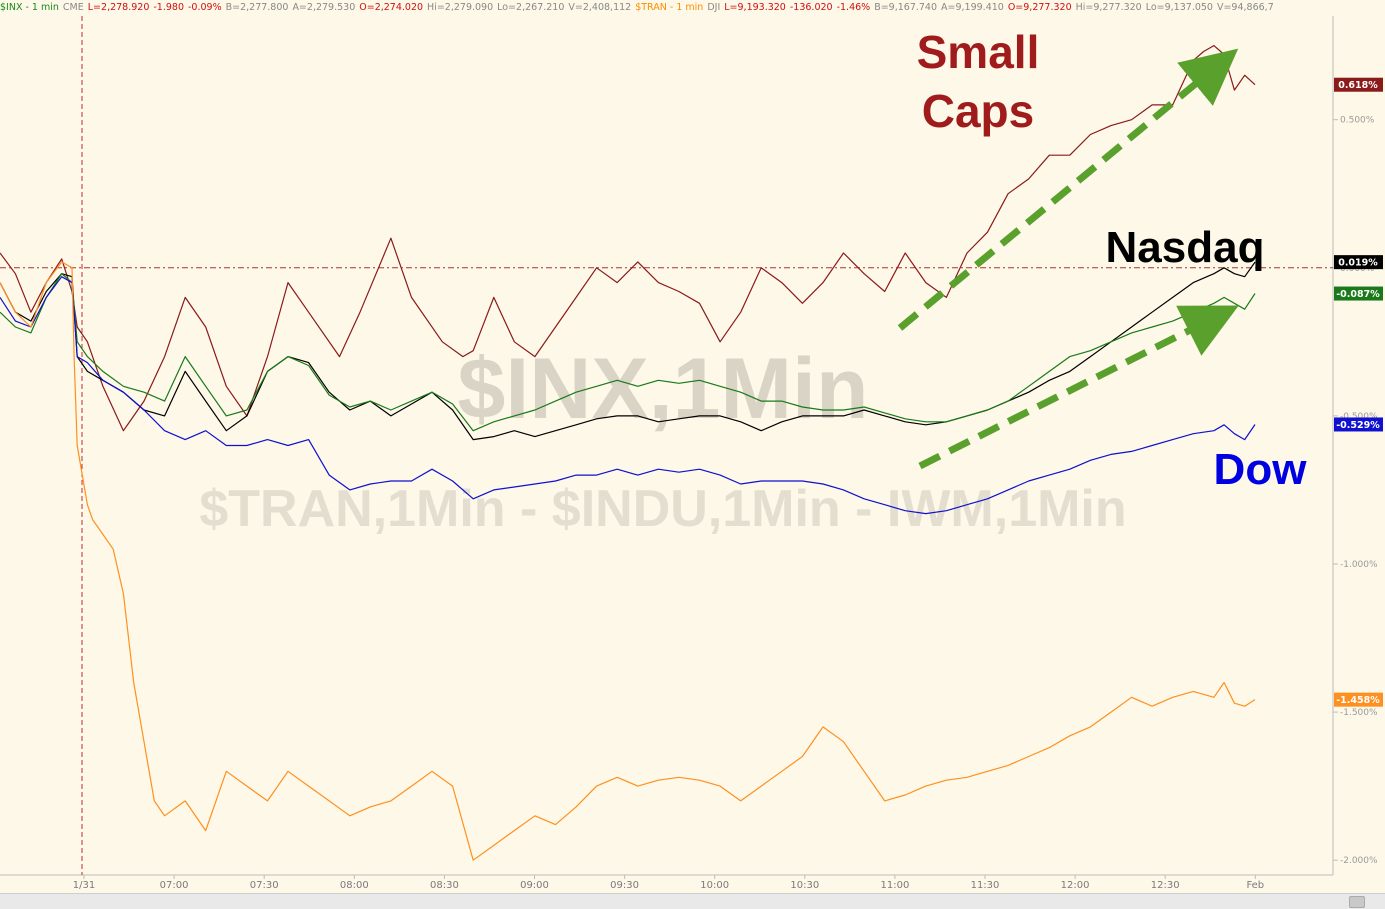 Image resolution: width=1385 pixels, height=909 pixels. What do you see at coordinates (444, 885) in the screenshot?
I see `x-tick-label: 08:30` at bounding box center [444, 885].